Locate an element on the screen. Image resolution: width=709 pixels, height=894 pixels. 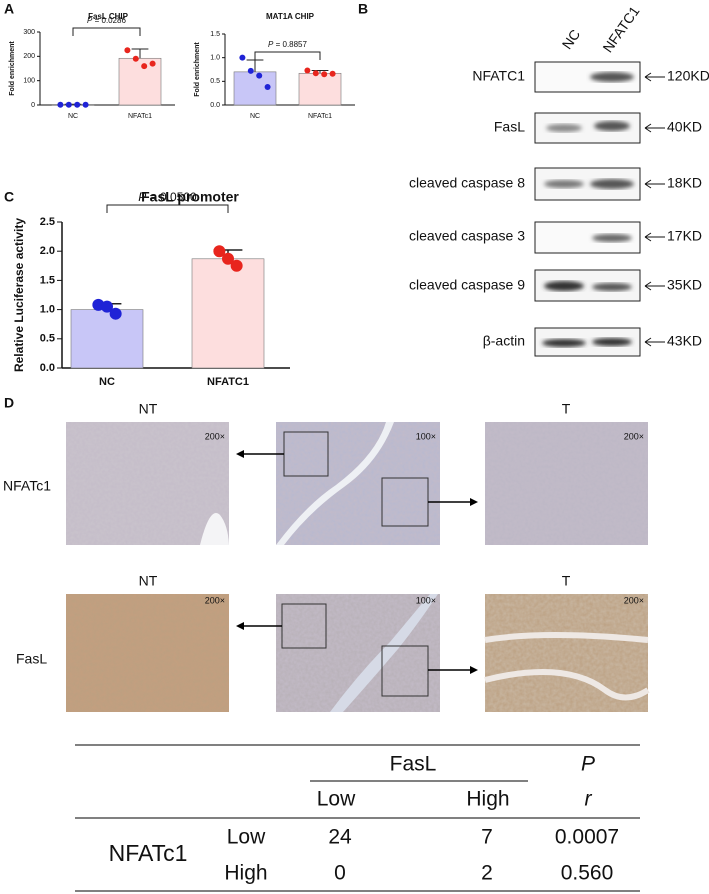
cell: 0.0007 is located at coordinates (587, 837).